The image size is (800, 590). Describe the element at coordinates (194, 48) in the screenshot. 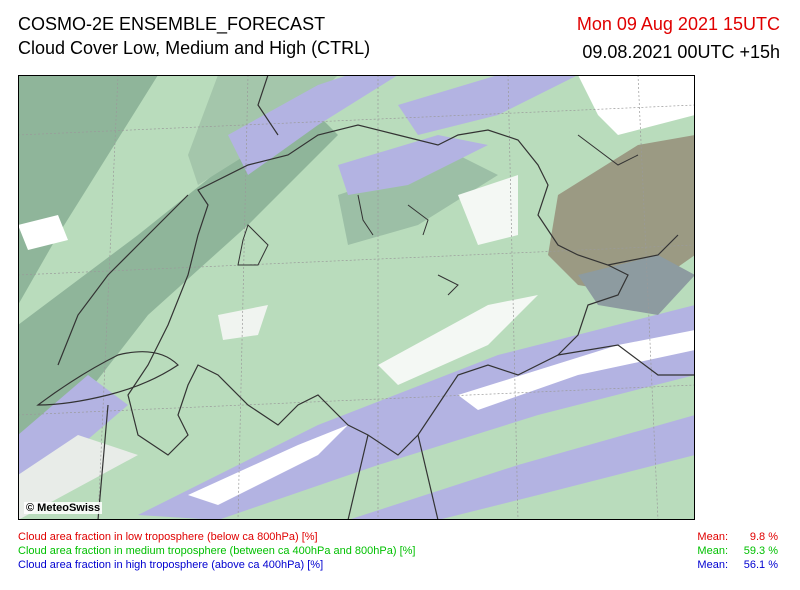

I see `subtitle: Cloud Cover Low, Medium and High (CTRL)` at that location.